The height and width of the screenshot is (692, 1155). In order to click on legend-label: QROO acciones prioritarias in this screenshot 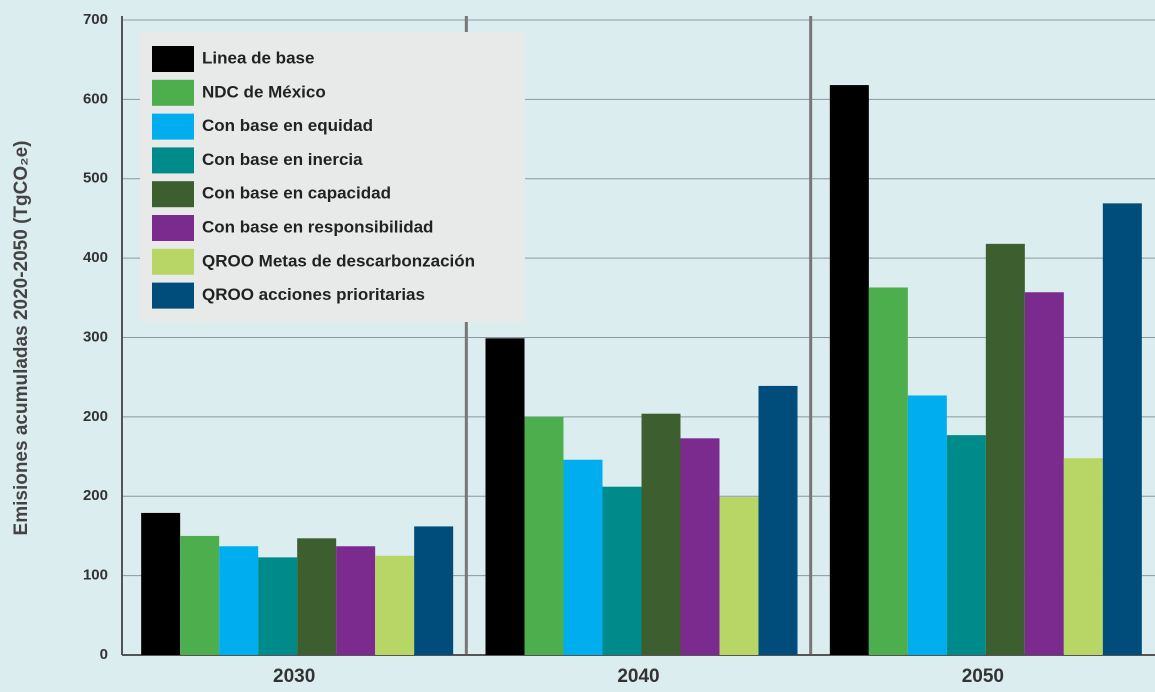, I will do `click(313, 294)`.